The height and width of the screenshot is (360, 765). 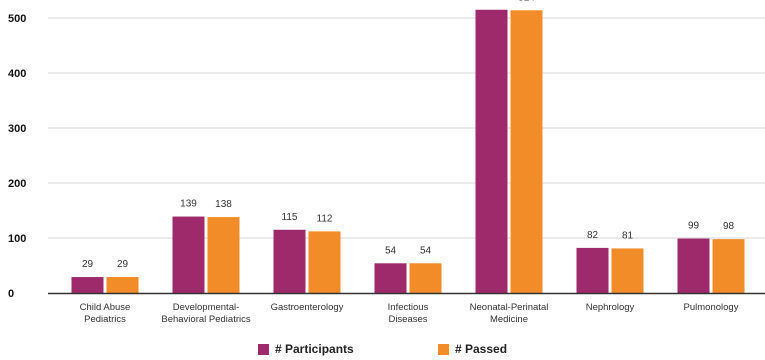 I want to click on data-label: 115, so click(x=290, y=217).